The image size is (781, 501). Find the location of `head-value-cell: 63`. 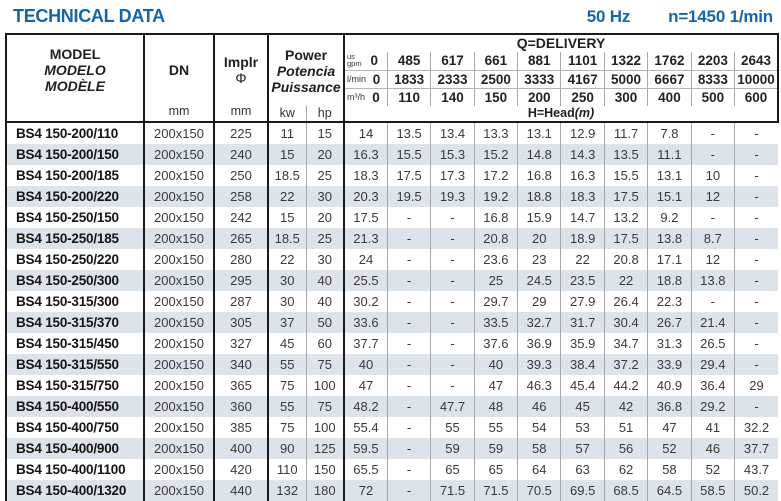

head-value-cell: 63 is located at coordinates (582, 469).